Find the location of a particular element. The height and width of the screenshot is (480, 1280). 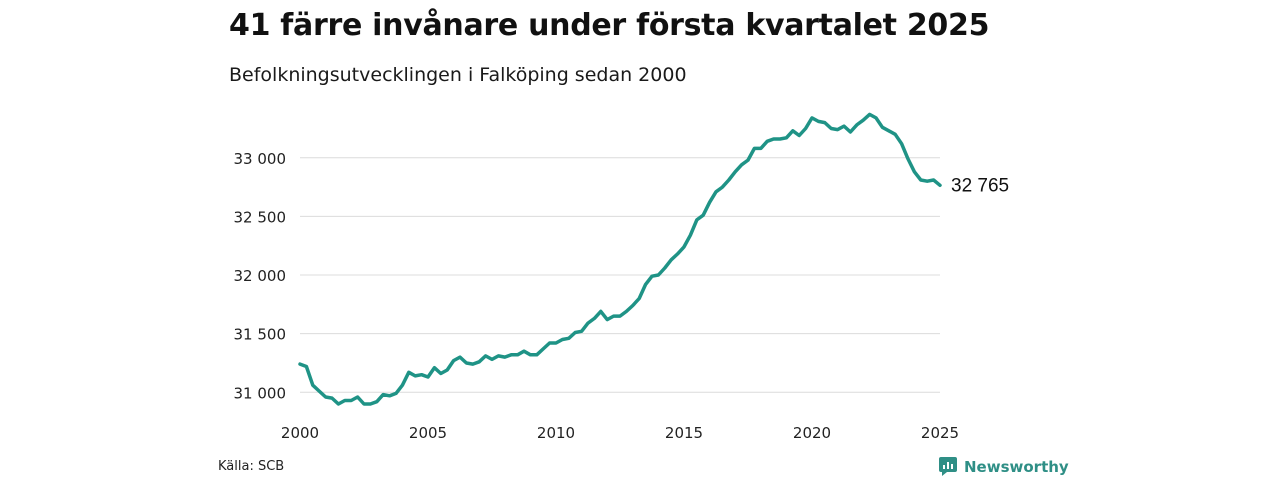

brand: Newsworthy is located at coordinates (1003, 466).